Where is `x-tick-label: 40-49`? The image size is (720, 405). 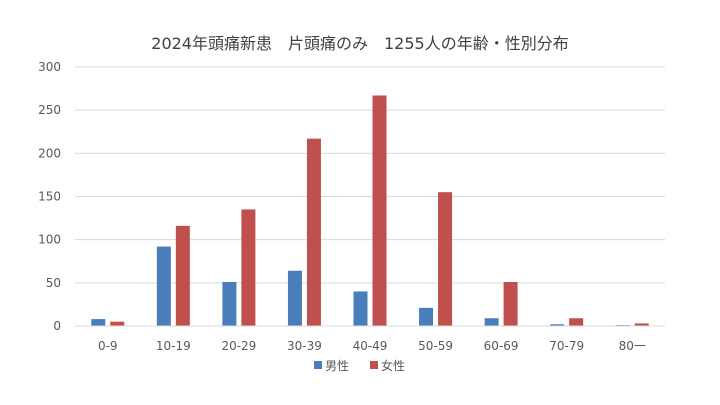 x-tick-label: 40-49 is located at coordinates (370, 346).